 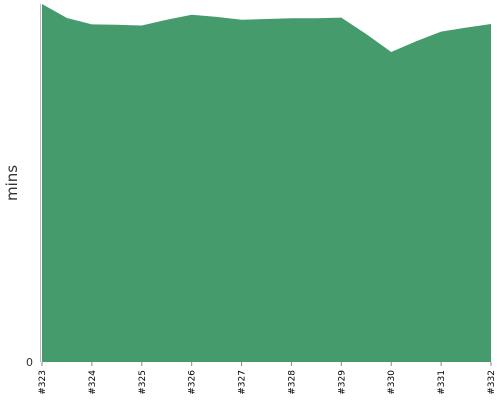 I want to click on y-axis-title: mins, so click(x=12, y=183).